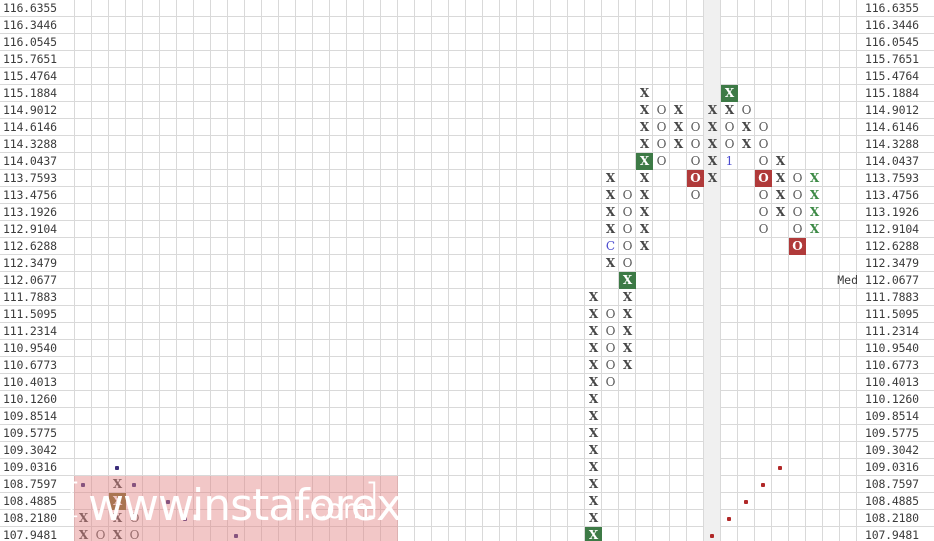 Image resolution: width=934 pixels, height=541 pixels. What do you see at coordinates (892, 178) in the screenshot?
I see `price-label-right: 113.7593` at bounding box center [892, 178].